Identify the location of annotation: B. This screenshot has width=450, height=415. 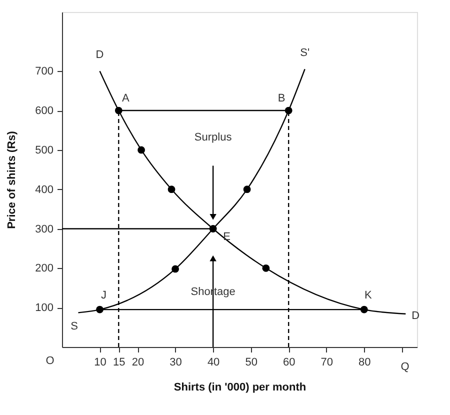
(282, 98).